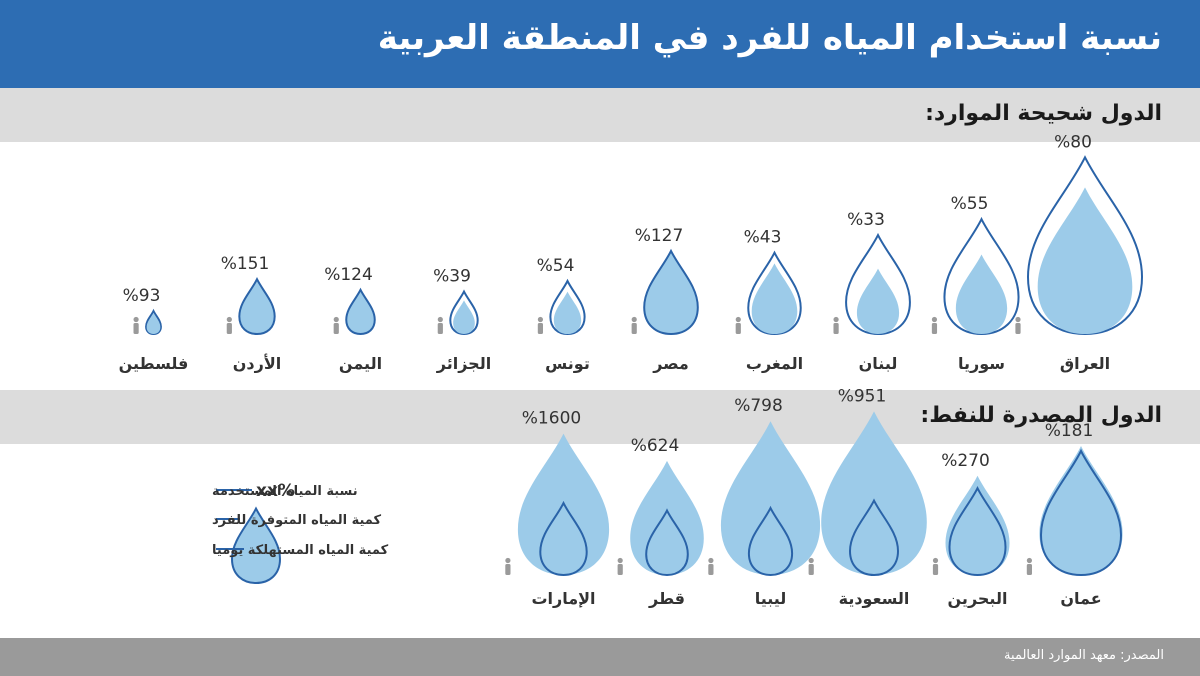 The height and width of the screenshot is (676, 1200). I want to click on section-band-scarce: الدول شحيحة الموارد:, so click(600, 115).